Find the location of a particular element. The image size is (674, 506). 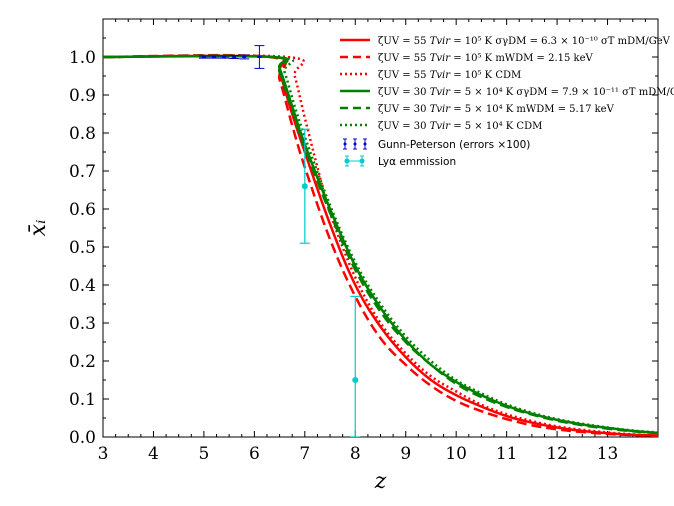

y-tick-label: 0.3 is located at coordinates (82, 324).